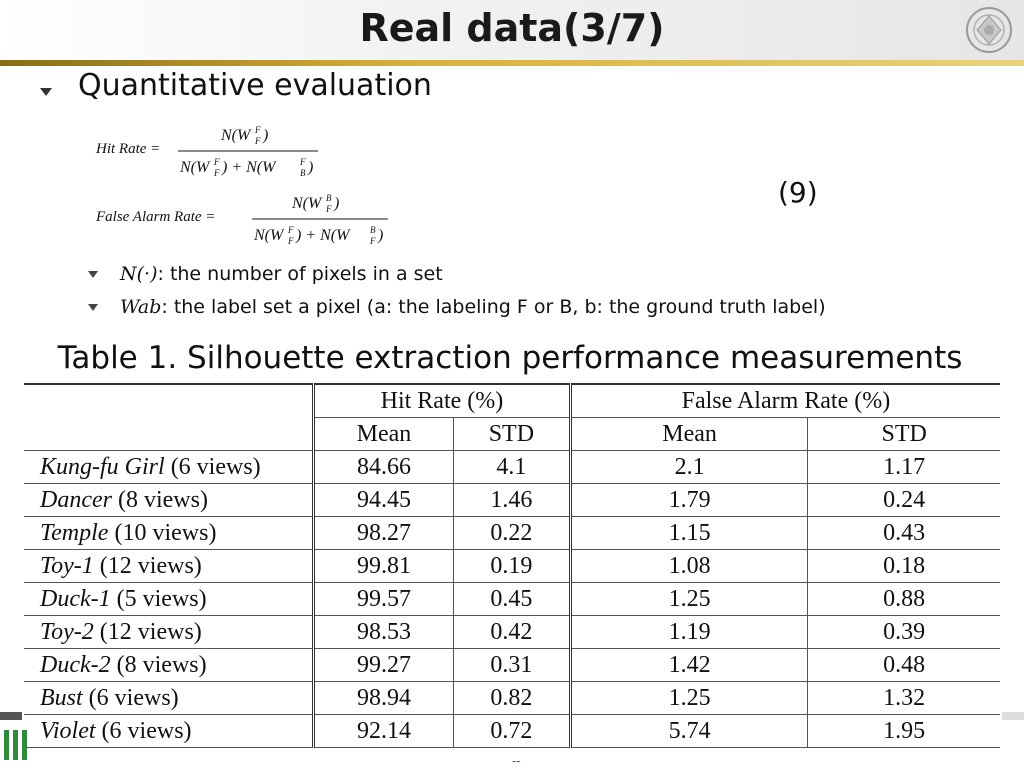  Describe the element at coordinates (255, 85) in the screenshot. I see `bullet-text: Quantitative evaluation` at that location.